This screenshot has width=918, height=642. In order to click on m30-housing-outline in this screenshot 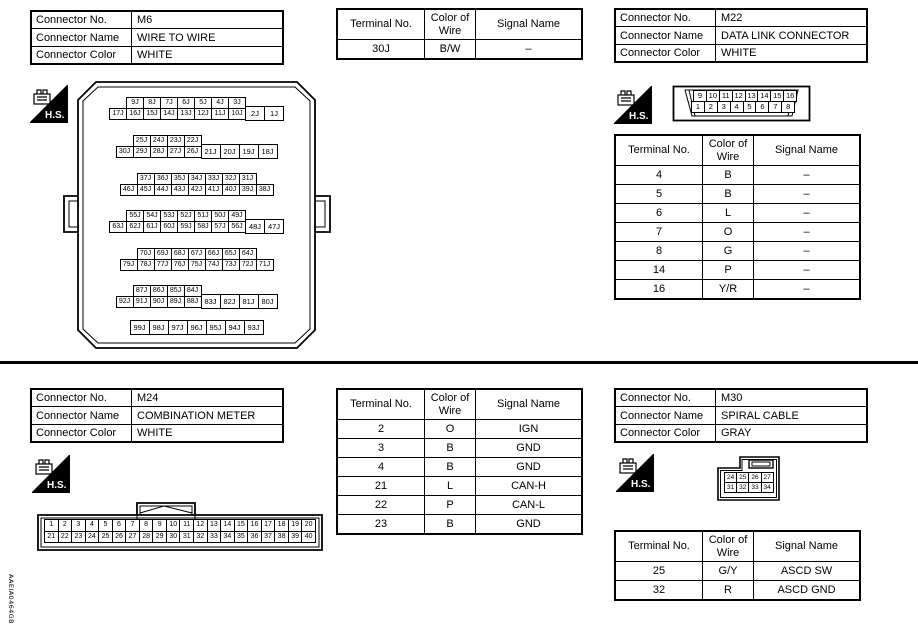, I will do `click(748, 478)`.